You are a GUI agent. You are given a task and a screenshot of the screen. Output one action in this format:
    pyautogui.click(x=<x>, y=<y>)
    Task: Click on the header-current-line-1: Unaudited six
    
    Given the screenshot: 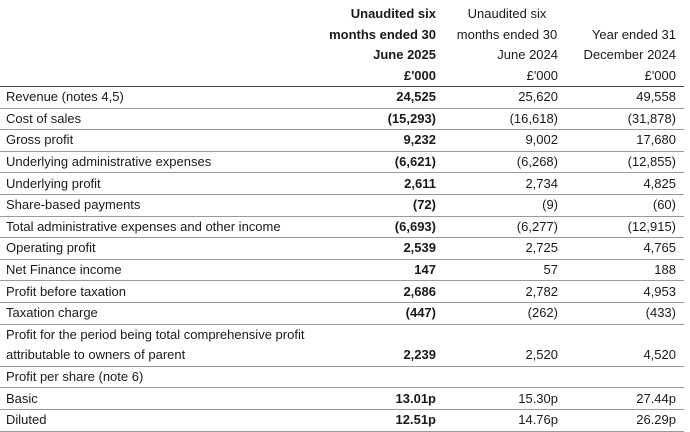 What is the action you would take?
    pyautogui.click(x=393, y=13)
    